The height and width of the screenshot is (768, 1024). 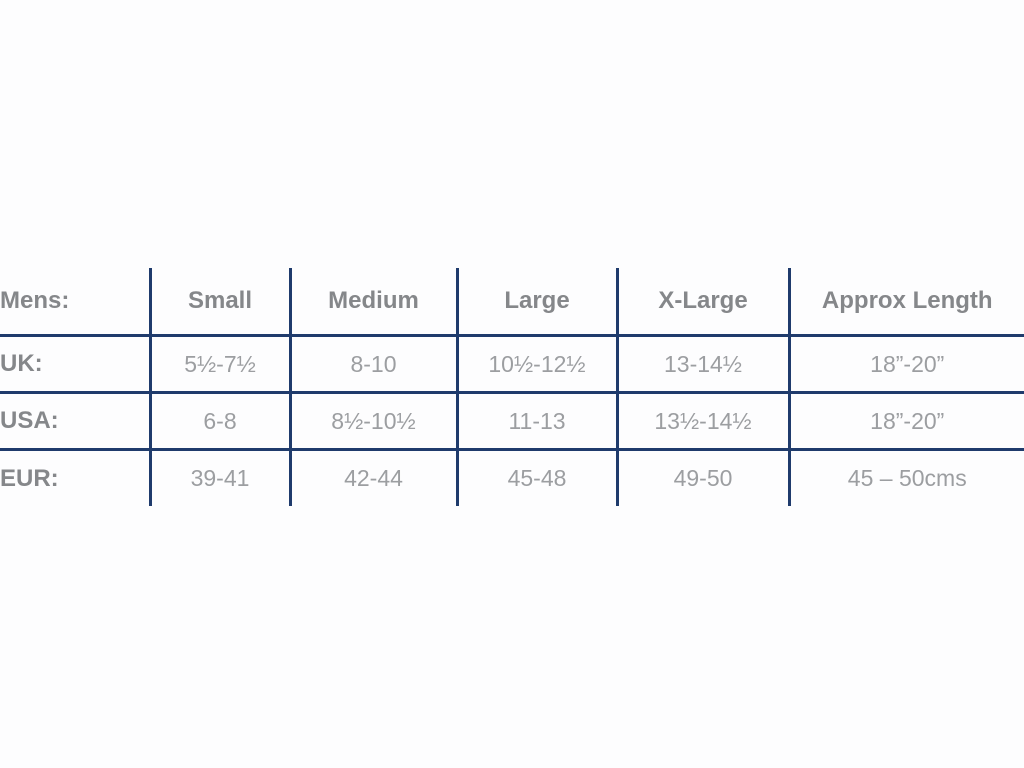 What do you see at coordinates (536, 477) in the screenshot?
I see `eur-large-value: 45-48` at bounding box center [536, 477].